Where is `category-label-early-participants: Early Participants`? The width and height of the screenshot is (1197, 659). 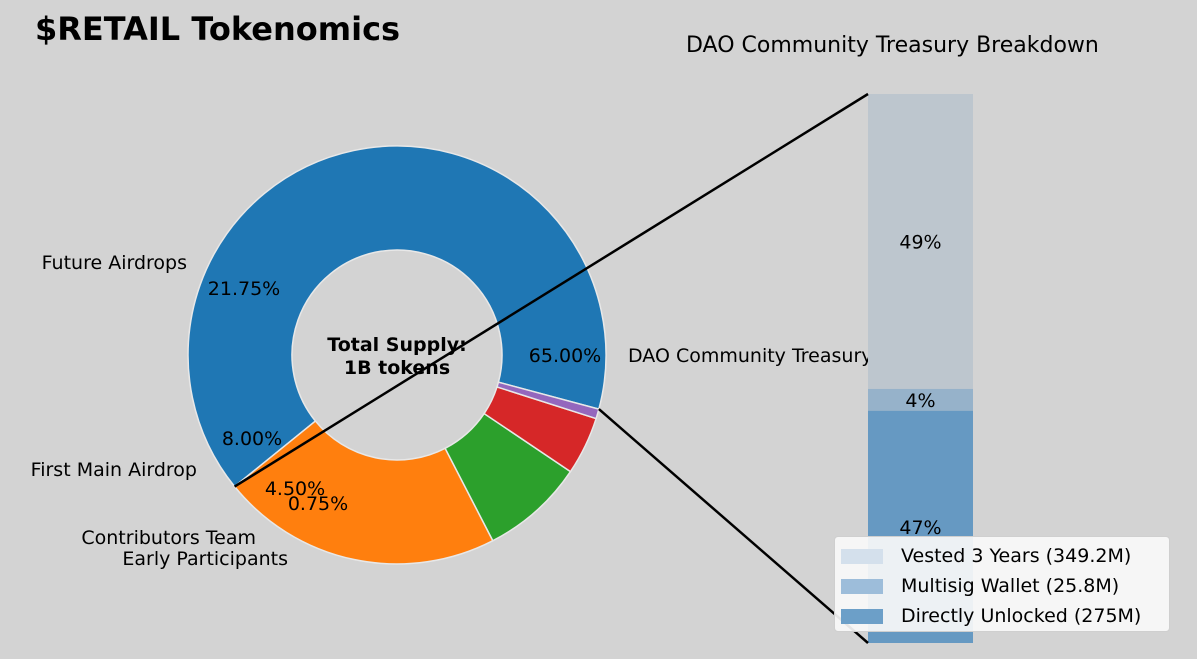
category-label-early-participants: Early Participants is located at coordinates (205, 559).